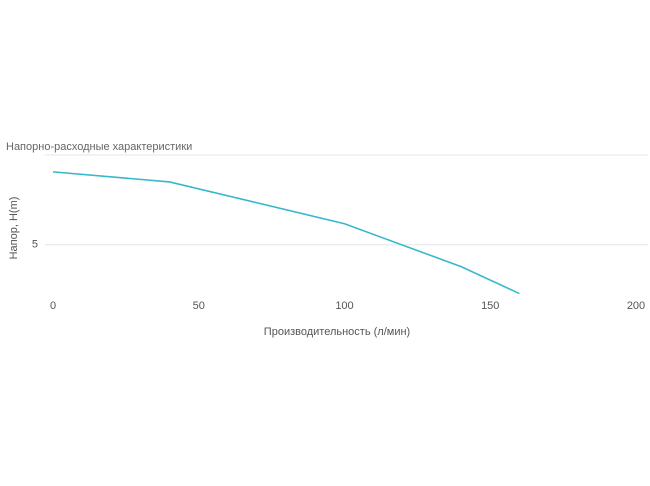  What do you see at coordinates (199, 306) in the screenshot?
I see `x-tick-label: 50` at bounding box center [199, 306].